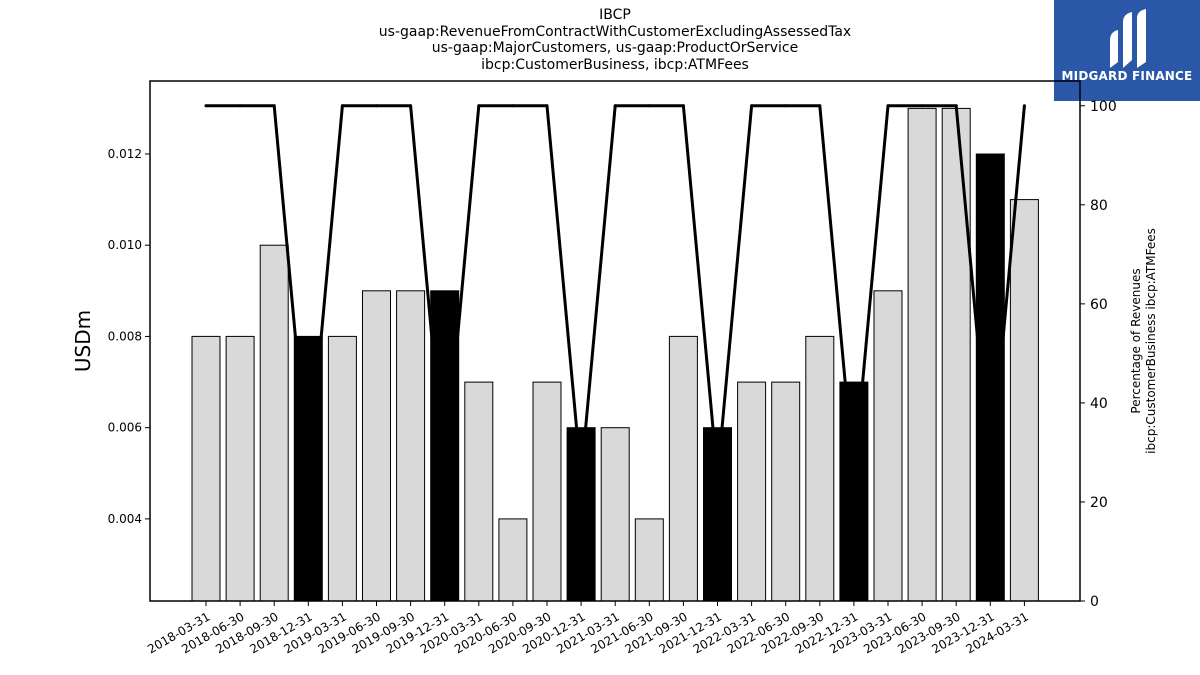  I want to click on y-right-tick-label: 80, so click(1099, 206).